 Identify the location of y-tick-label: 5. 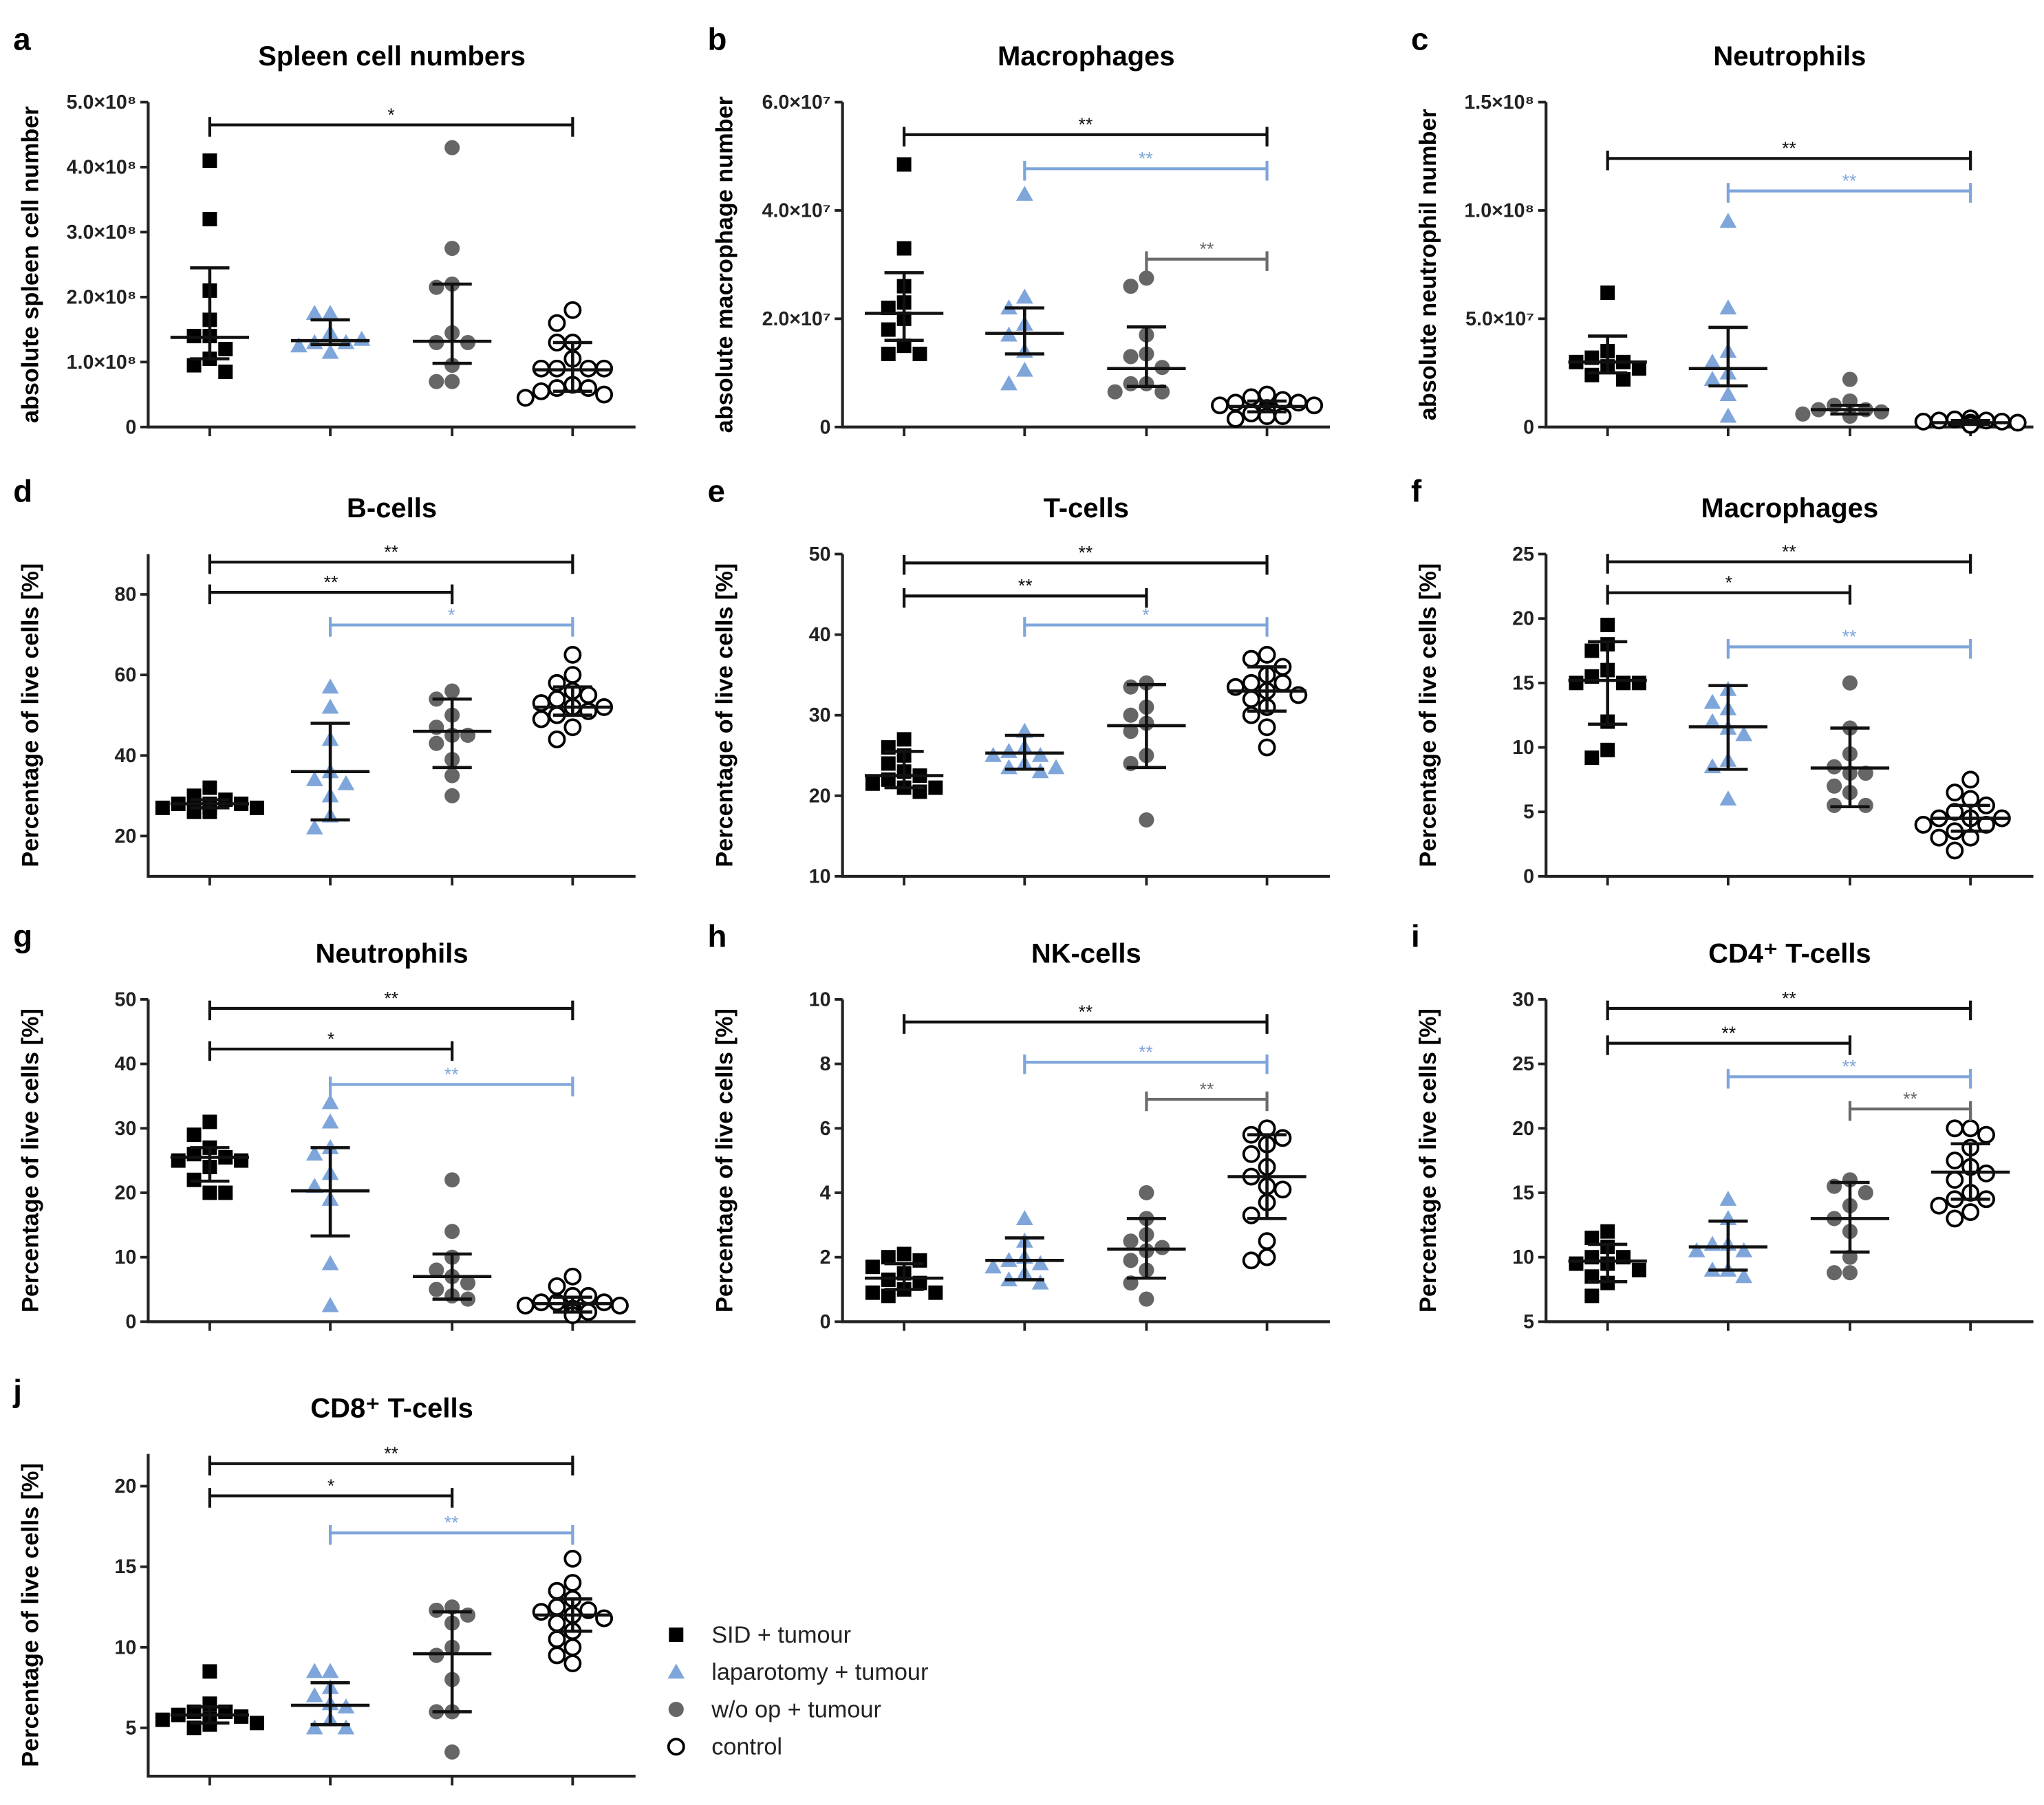
(1529, 812).